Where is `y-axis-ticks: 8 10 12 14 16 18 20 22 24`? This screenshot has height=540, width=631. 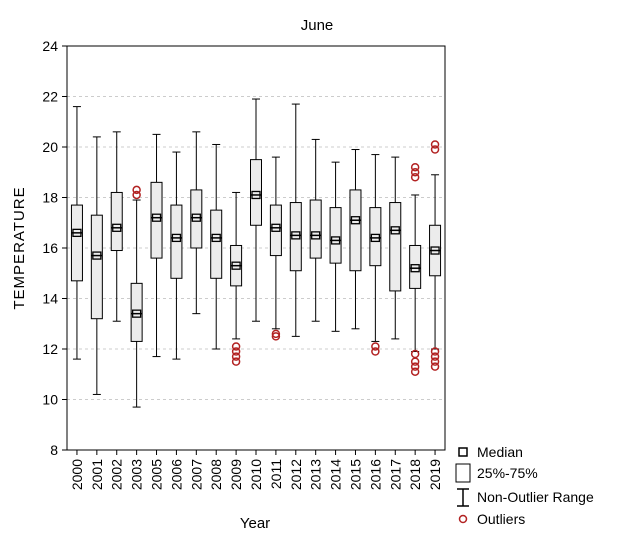 y-axis-ticks: 8 10 12 14 16 18 20 22 24 is located at coordinates (54, 248).